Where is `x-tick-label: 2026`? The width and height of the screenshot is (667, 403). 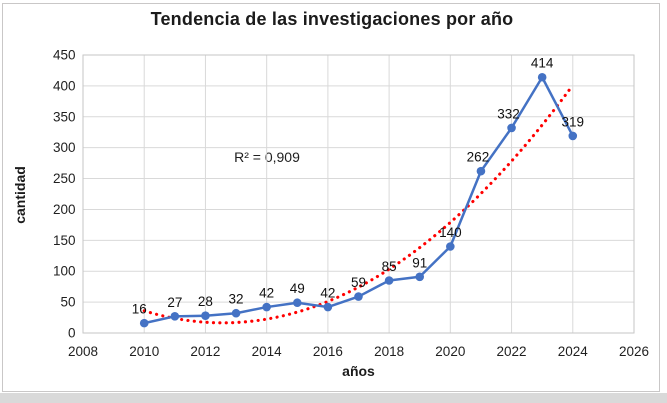
x-tick-label: 2026 is located at coordinates (634, 351).